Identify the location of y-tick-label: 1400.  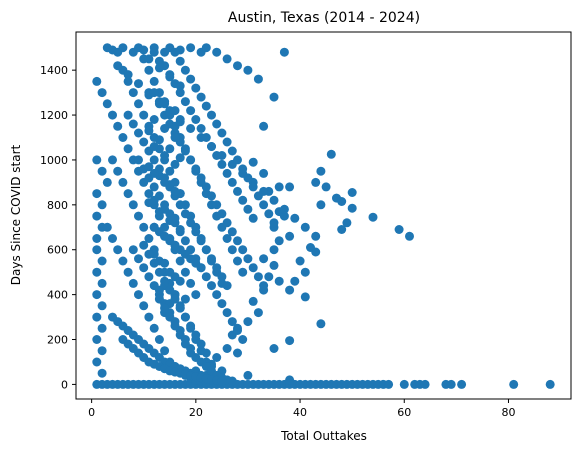
(54, 70).